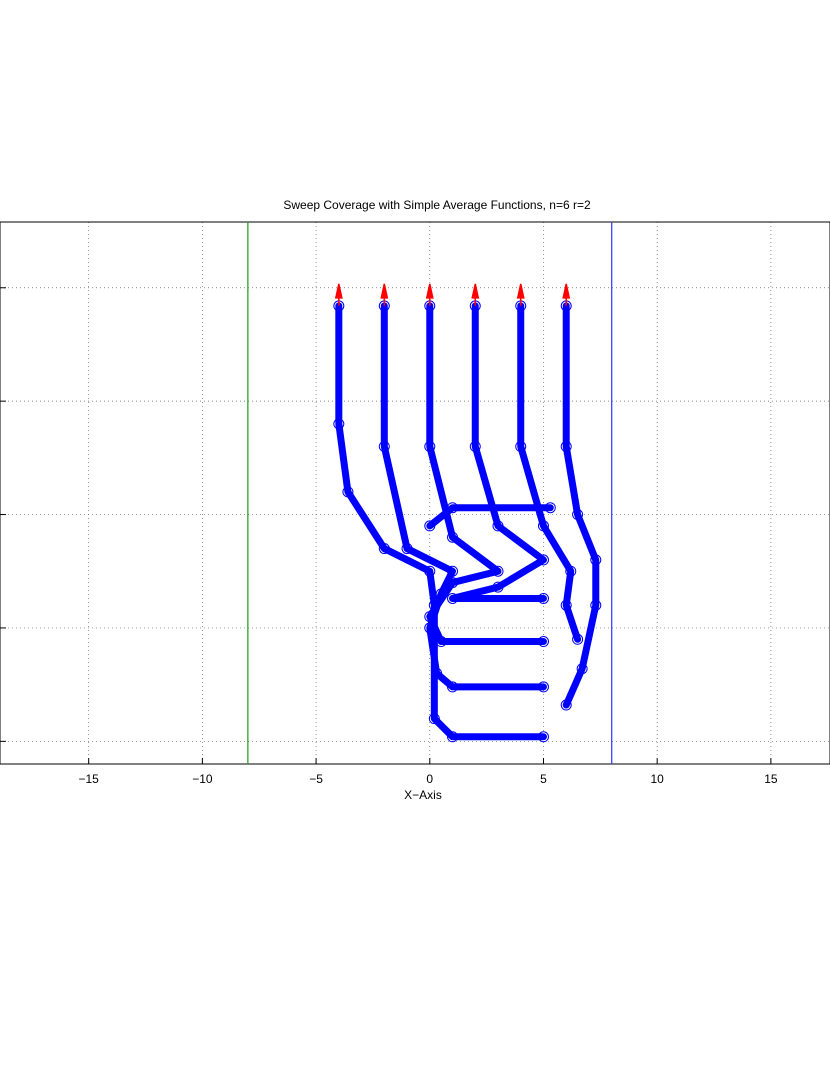  What do you see at coordinates (543, 779) in the screenshot?
I see `x-tick-label: 5` at bounding box center [543, 779].